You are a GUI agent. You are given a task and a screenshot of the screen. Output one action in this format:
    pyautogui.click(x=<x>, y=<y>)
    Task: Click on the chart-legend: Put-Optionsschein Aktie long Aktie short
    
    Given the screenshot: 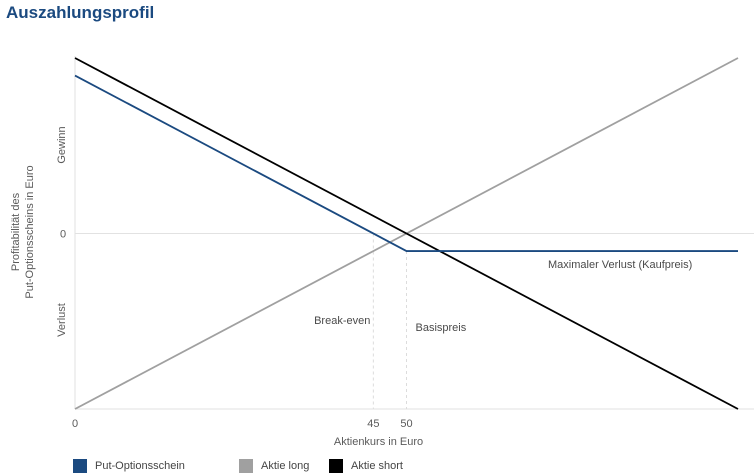 What is the action you would take?
    pyautogui.click(x=238, y=466)
    